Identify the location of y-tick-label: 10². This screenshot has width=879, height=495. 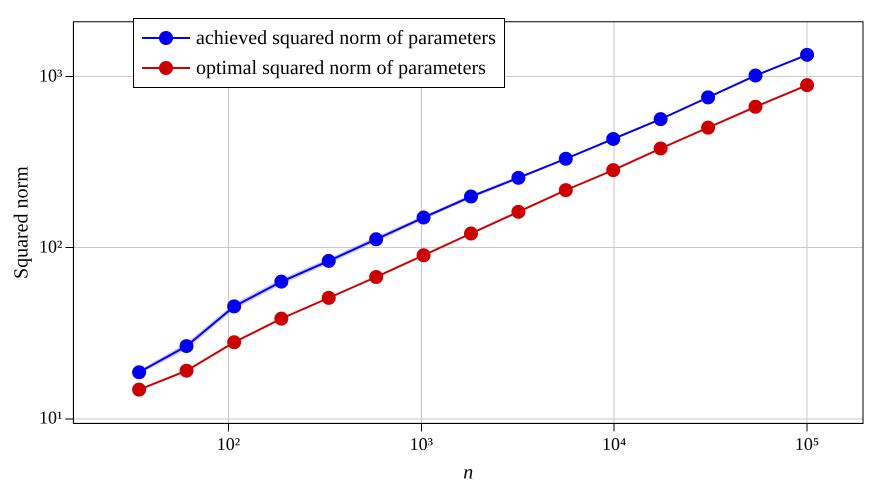
(50, 246).